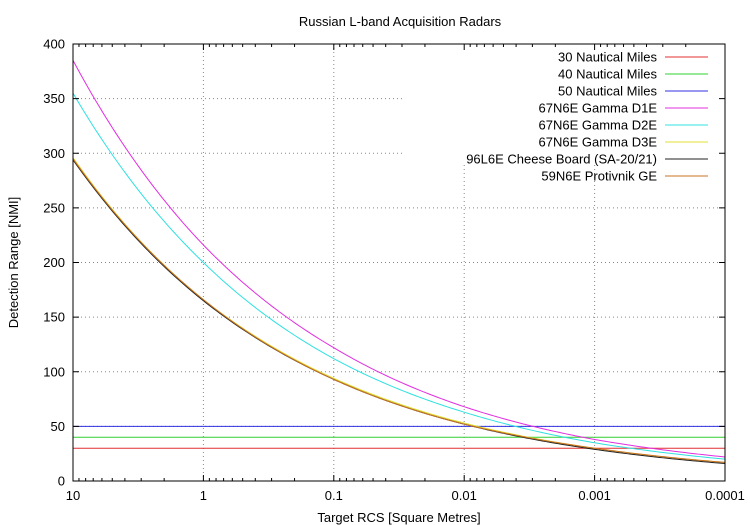 The image size is (750, 525). What do you see at coordinates (13, 263) in the screenshot?
I see `y-axis-title: Detection Range [NMI]` at bounding box center [13, 263].